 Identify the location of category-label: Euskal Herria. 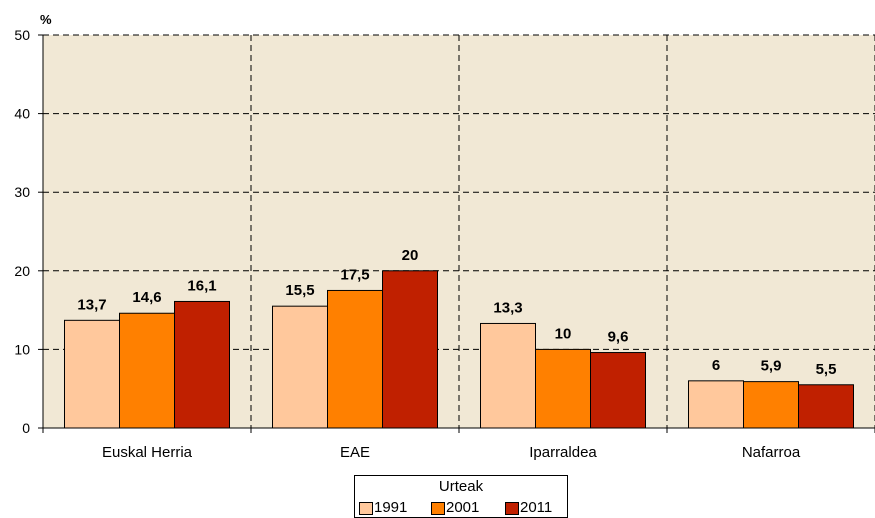
(147, 452).